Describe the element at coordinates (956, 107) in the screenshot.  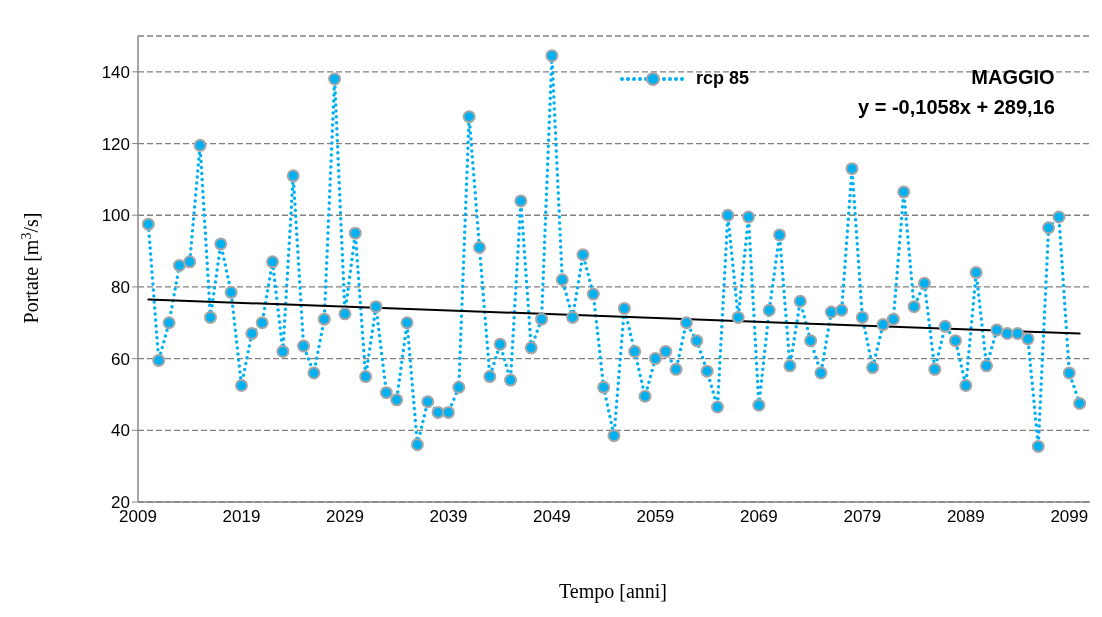
I see `annotation: y = -0,1058x + 289,16` at that location.